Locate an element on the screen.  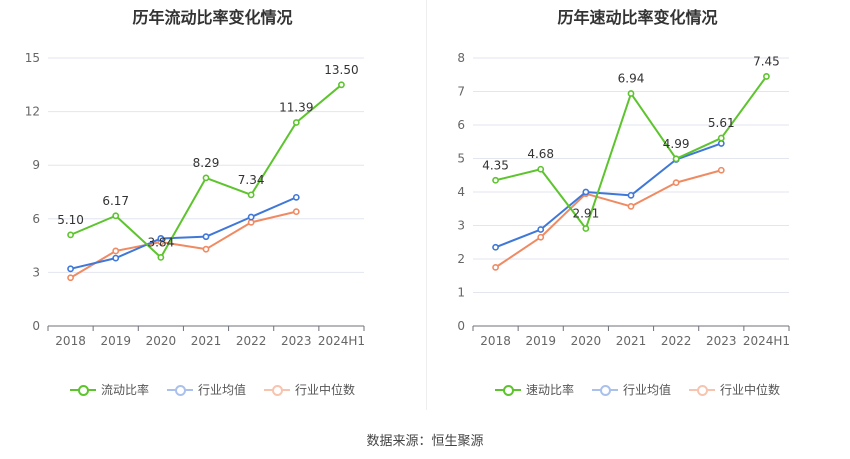
quick-ratio-x-tick-label: 2020 is located at coordinates (586, 341).